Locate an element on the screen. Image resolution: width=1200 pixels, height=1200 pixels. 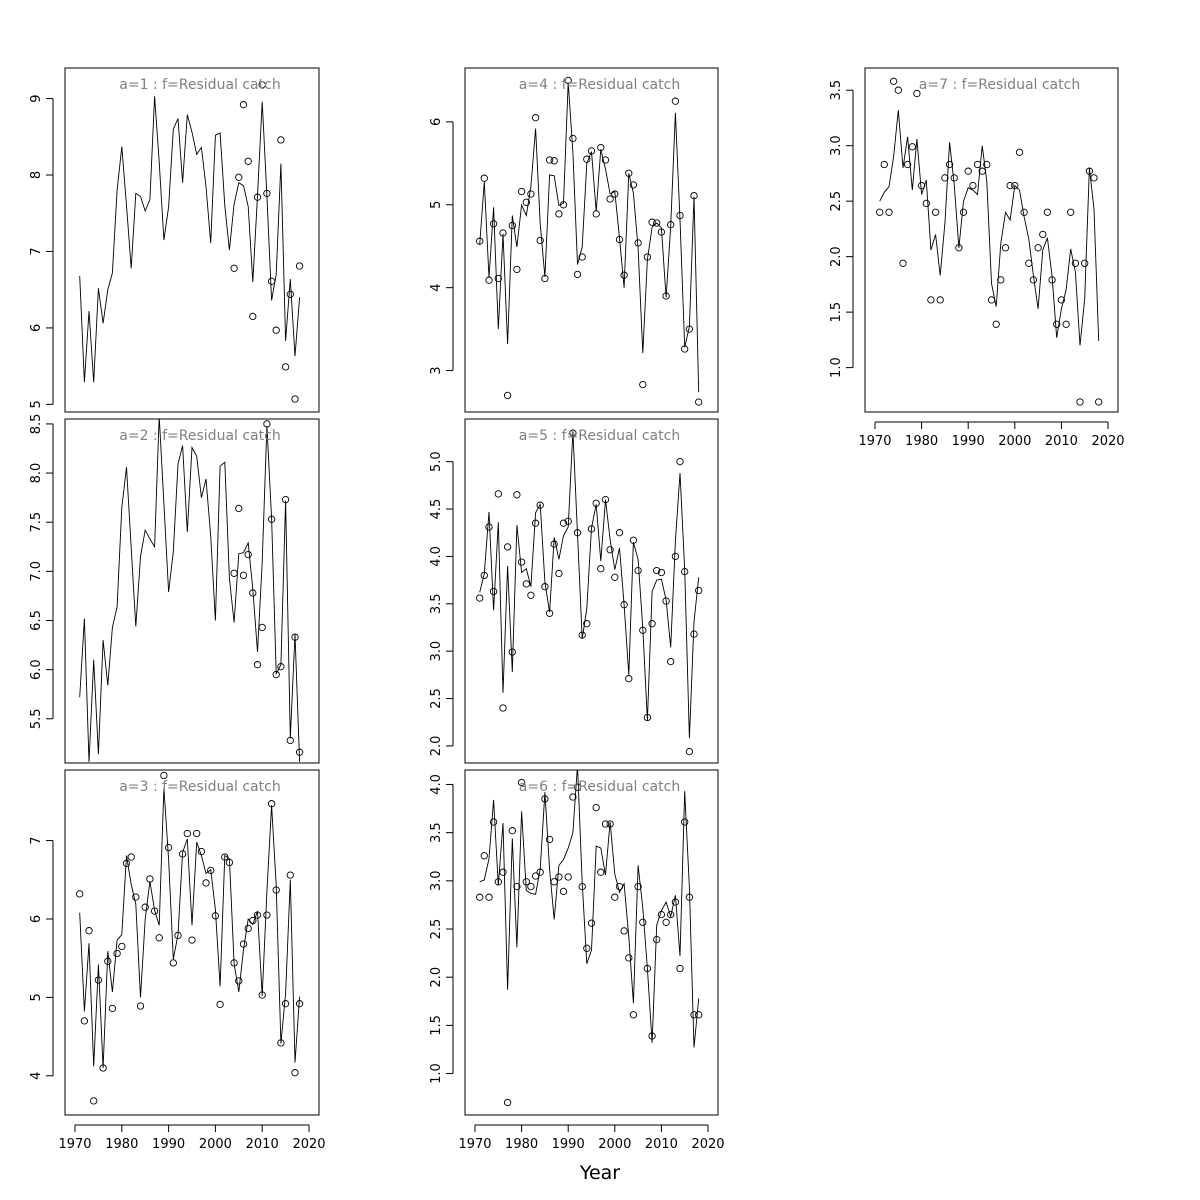
panel-3-x-tick-label: 2020 is located at coordinates (308, 1144).